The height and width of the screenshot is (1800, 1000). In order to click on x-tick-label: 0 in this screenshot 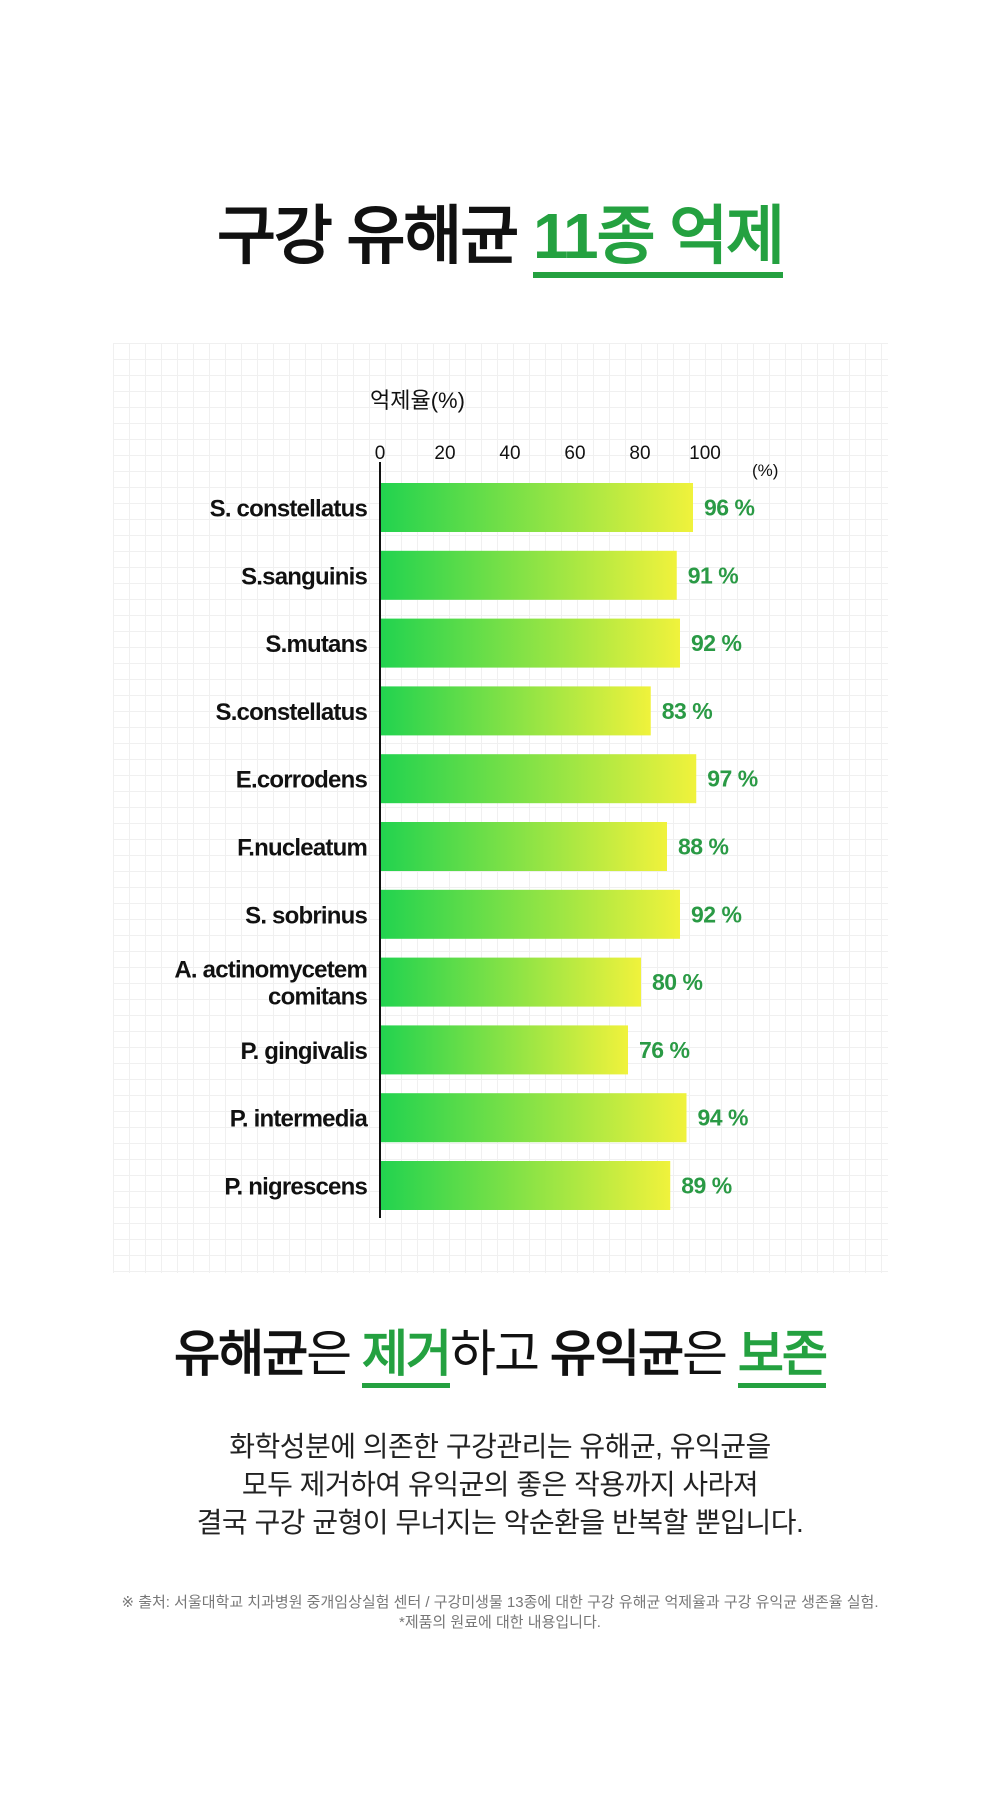, I will do `click(380, 453)`.